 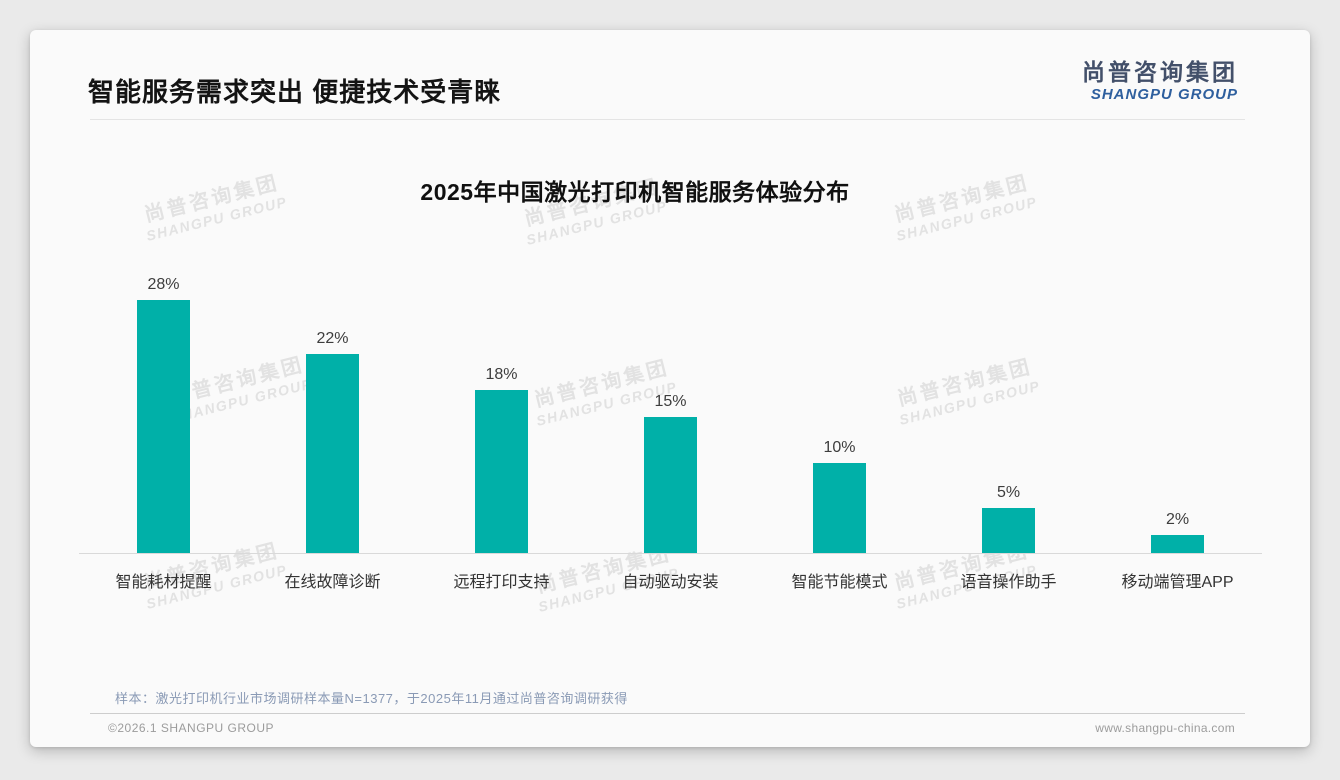 I want to click on bar-slot: 2%, so click(x=1177, y=291).